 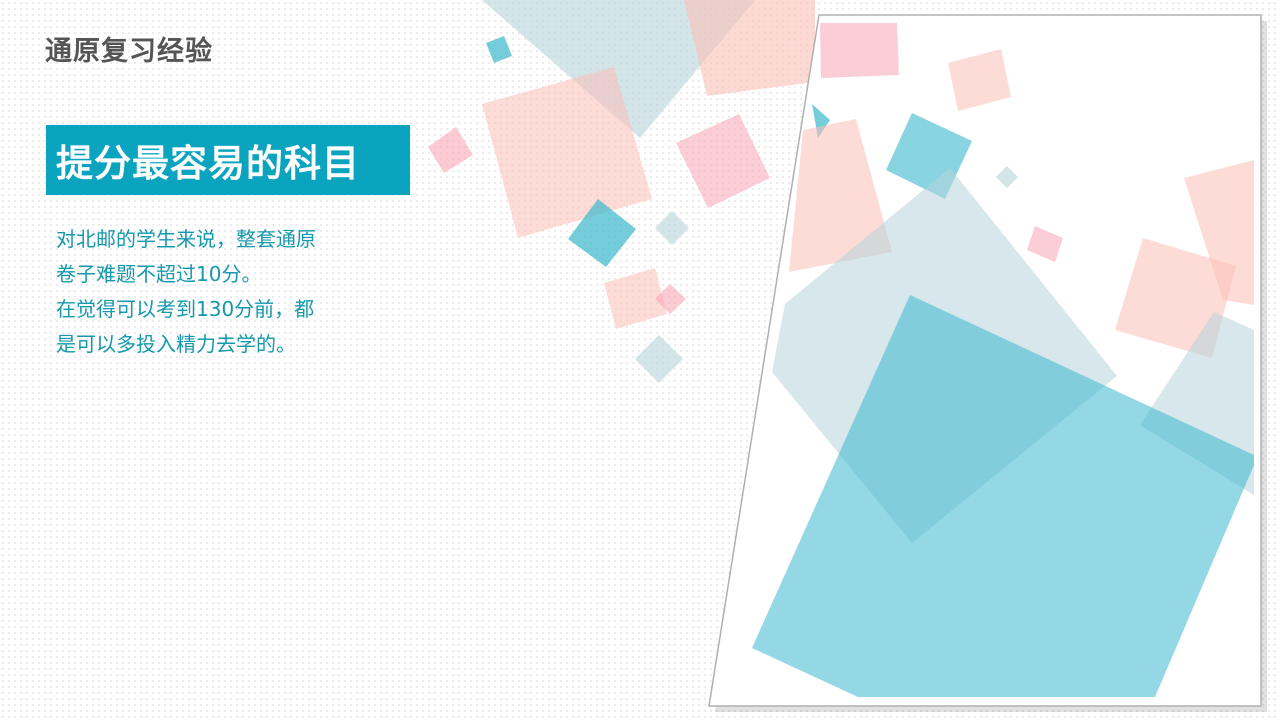 What do you see at coordinates (186, 239) in the screenshot?
I see `body-line: 对北邮的学生来说，整套通原` at bounding box center [186, 239].